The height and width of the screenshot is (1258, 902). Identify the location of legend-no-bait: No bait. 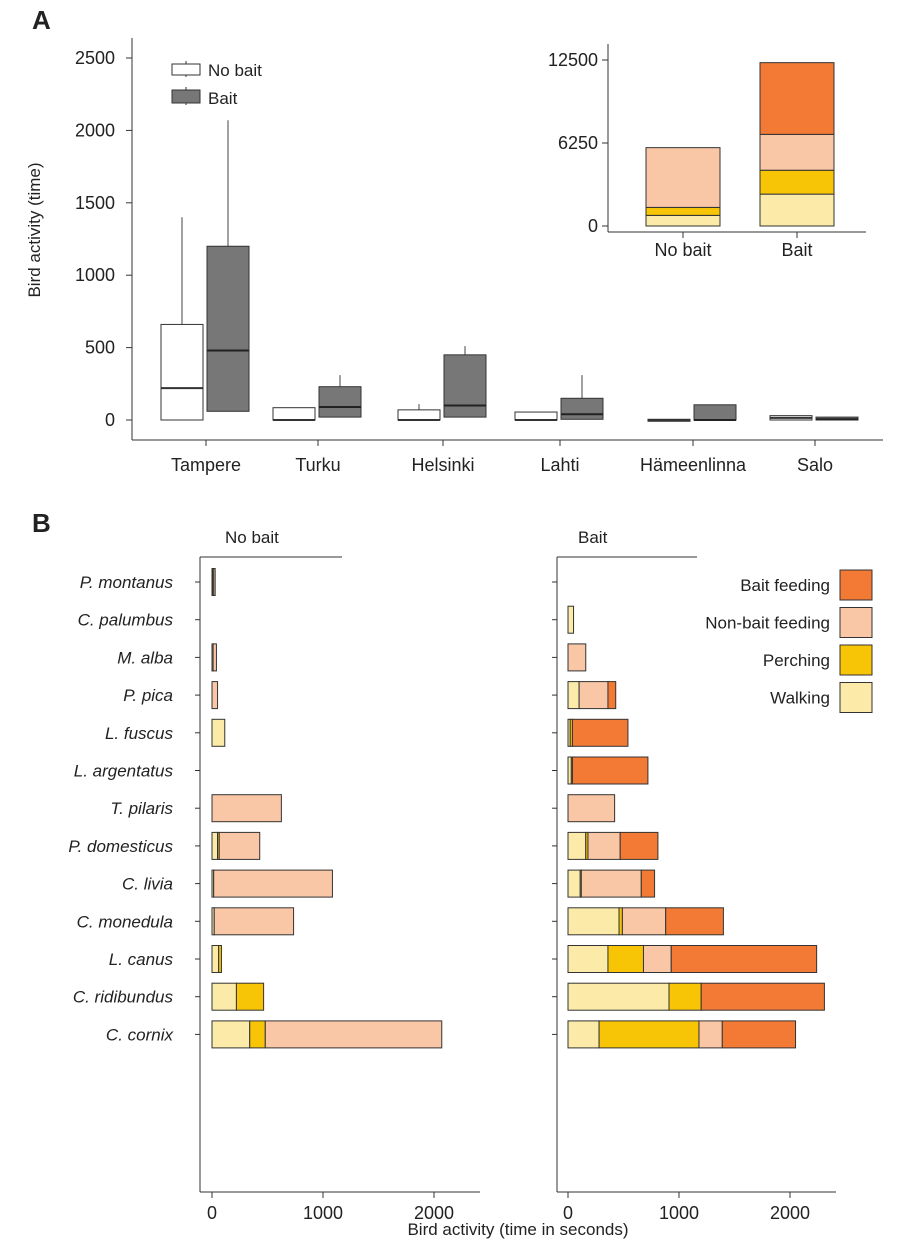
(216, 70).